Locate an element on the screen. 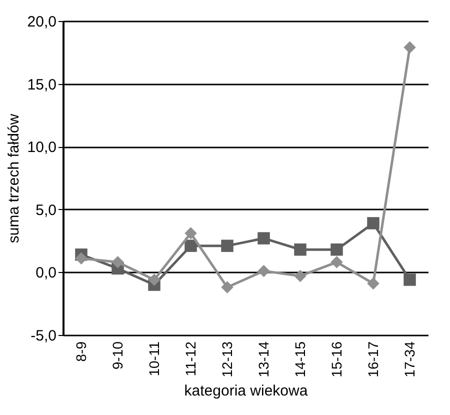  y-tick-label: 0,0 is located at coordinates (46, 273).